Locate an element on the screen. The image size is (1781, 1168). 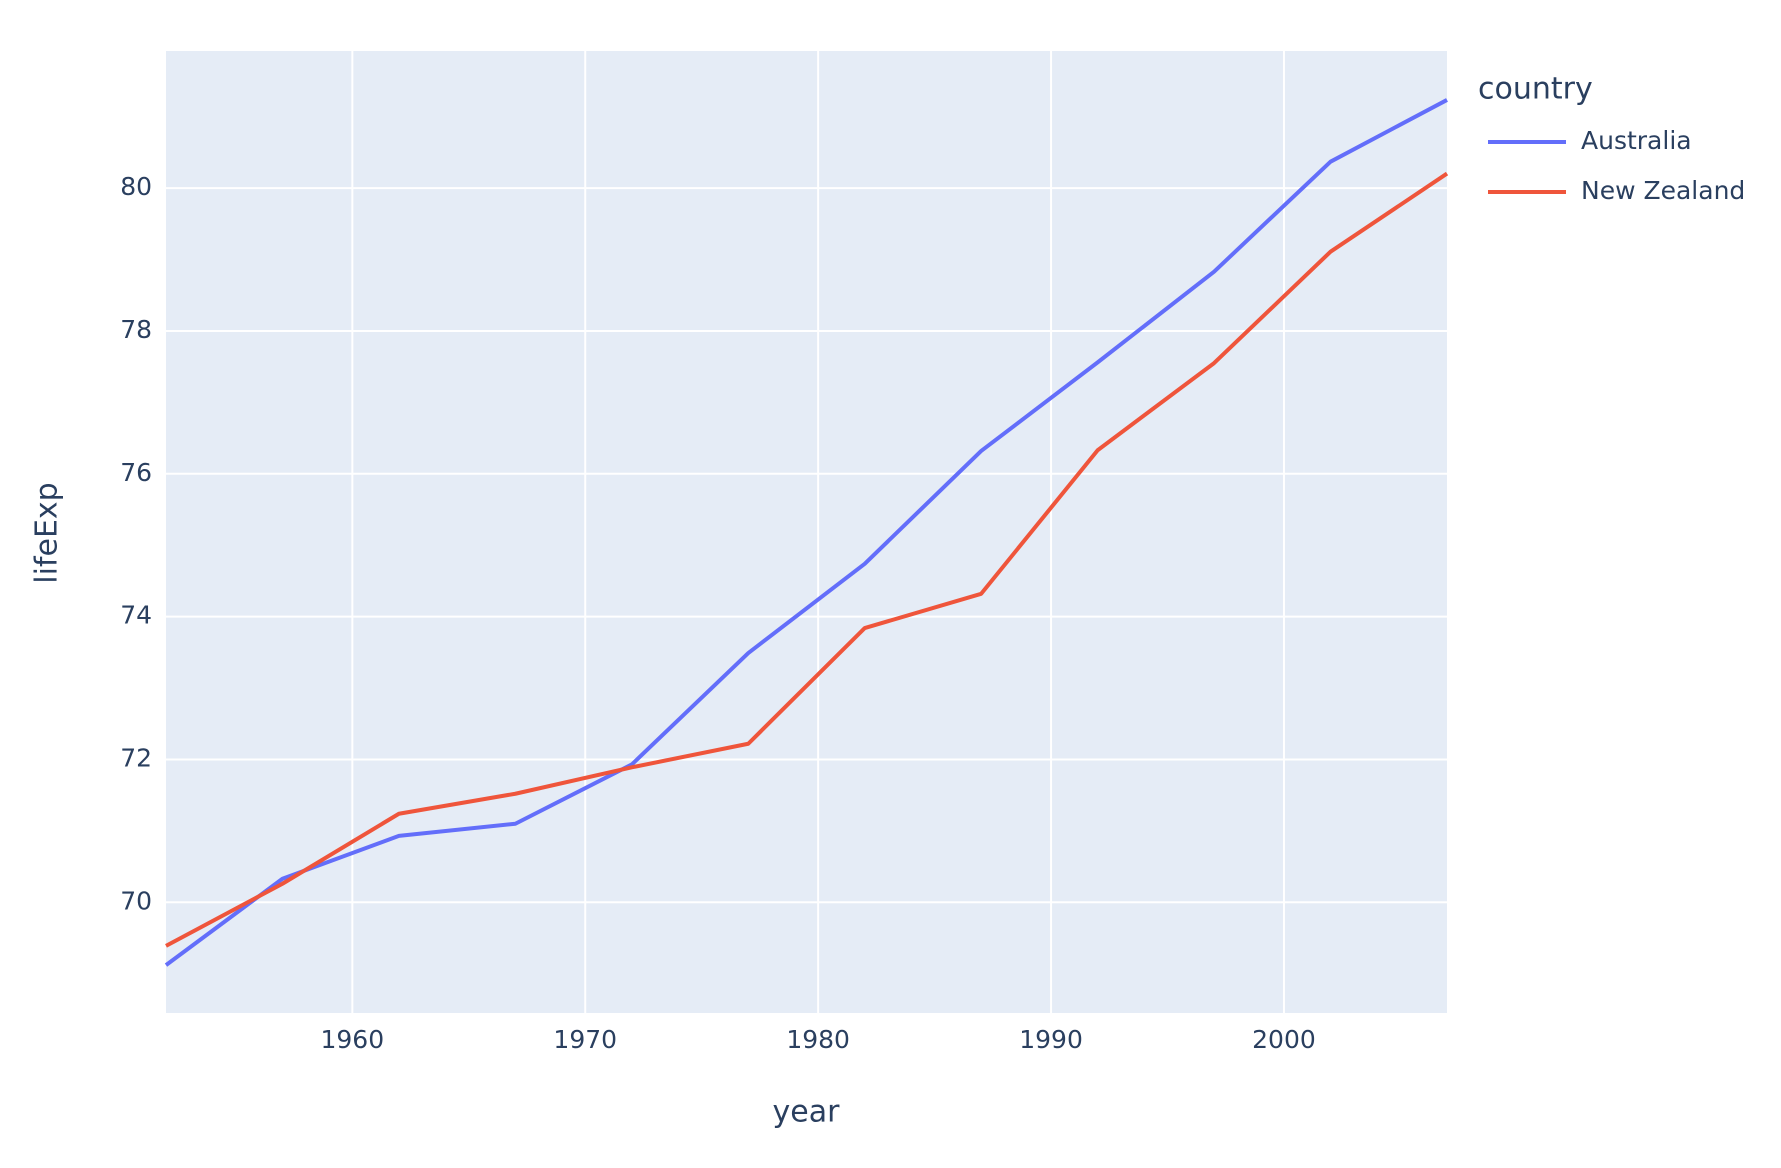
legend-label: New Zealand is located at coordinates (1663, 190).